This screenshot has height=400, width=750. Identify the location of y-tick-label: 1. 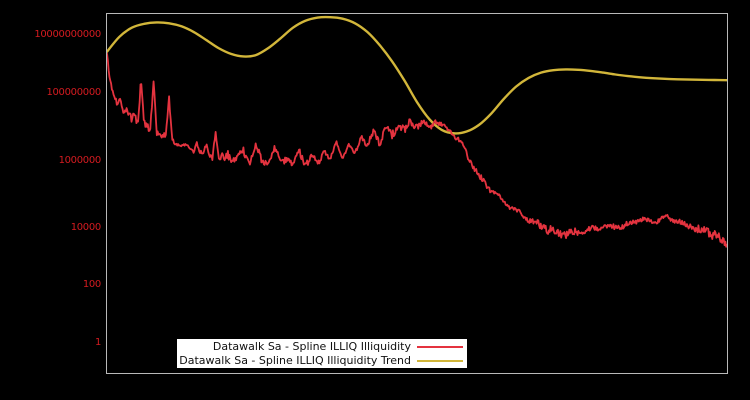
(97, 342).